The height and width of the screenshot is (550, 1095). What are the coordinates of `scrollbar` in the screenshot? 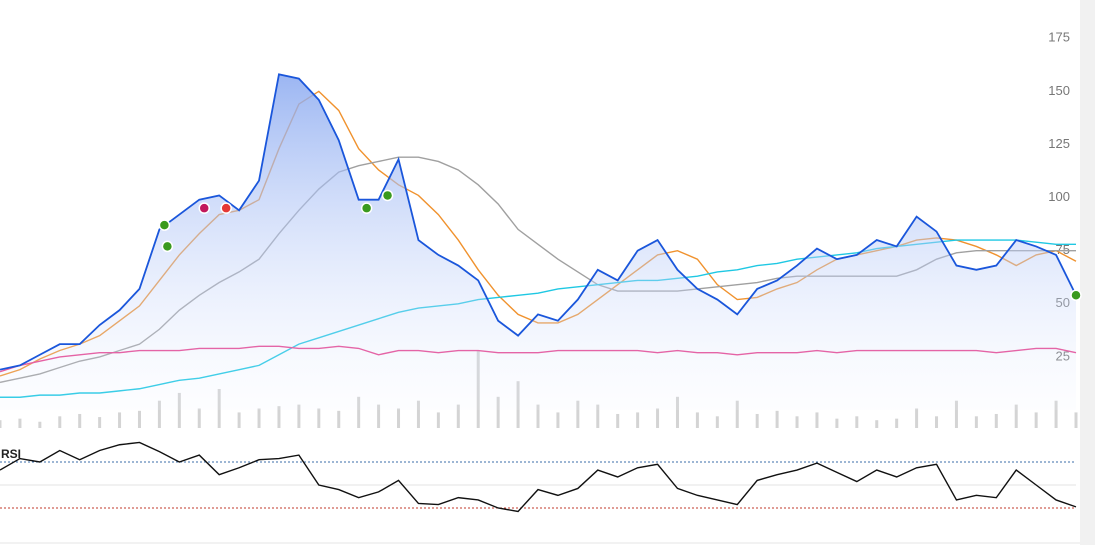 It's located at (1087, 272).